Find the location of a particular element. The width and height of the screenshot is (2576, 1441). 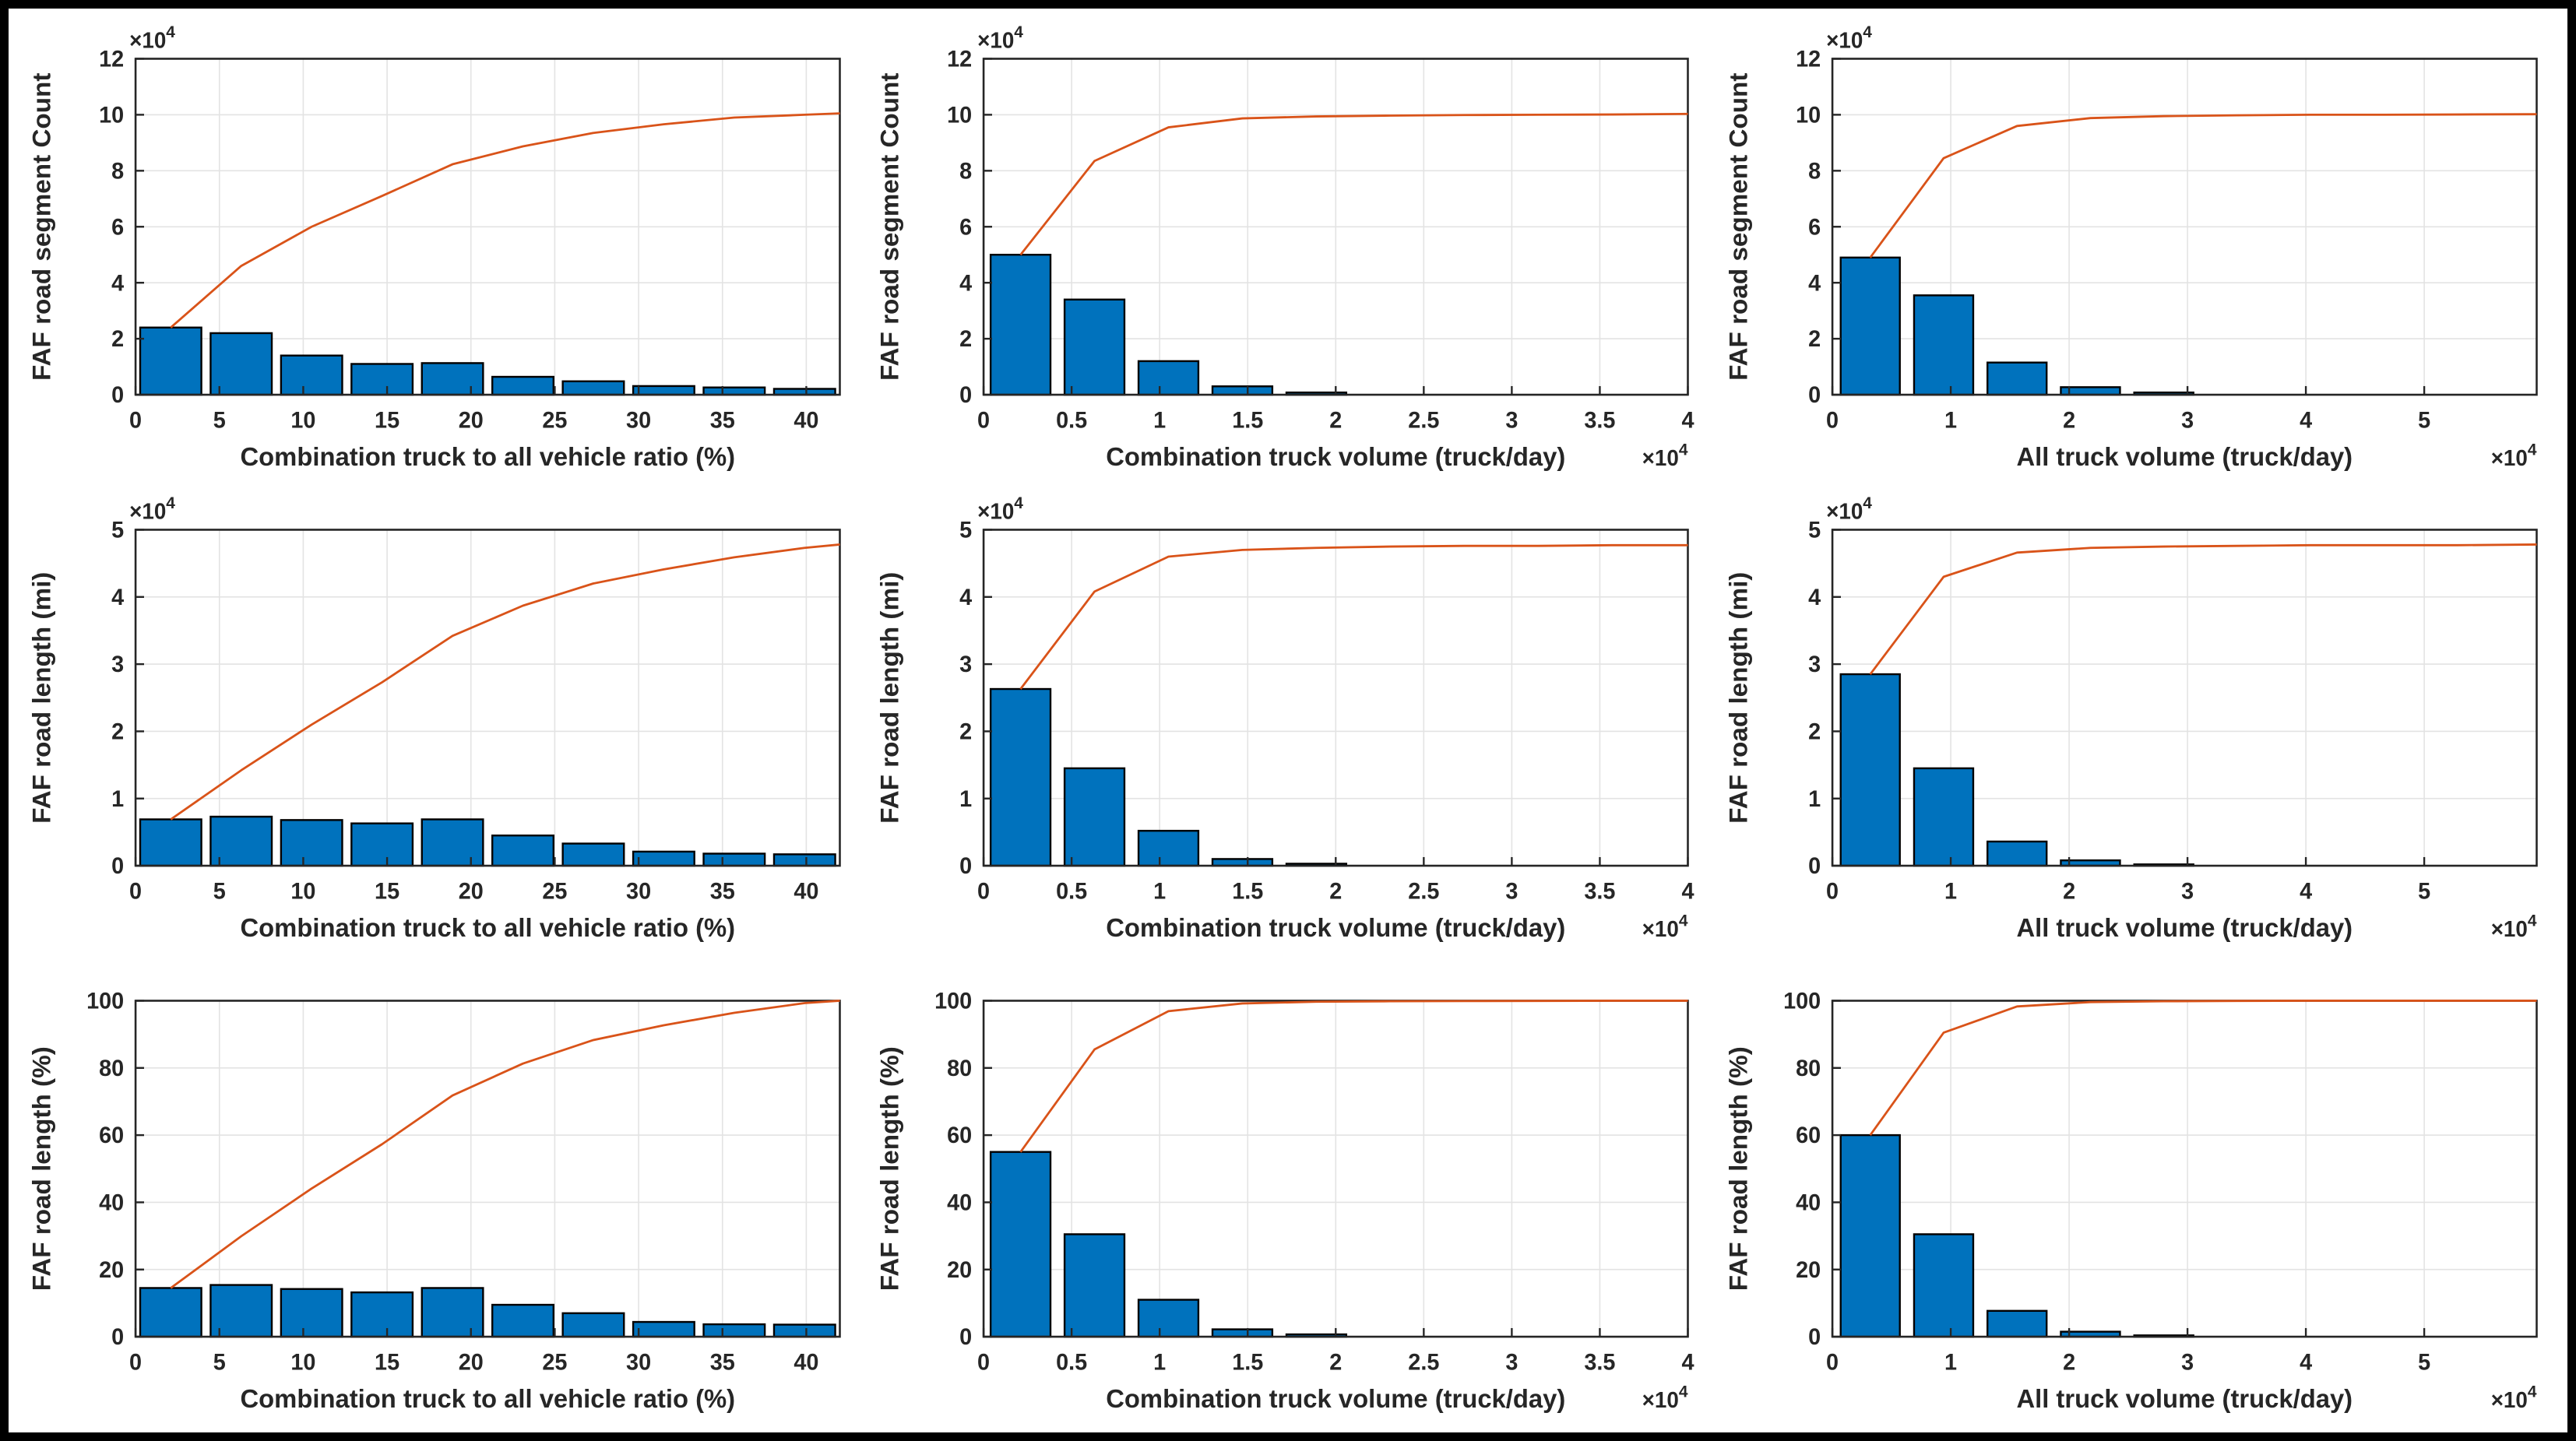

svg-text: 1.5 is located at coordinates (1248, 420).